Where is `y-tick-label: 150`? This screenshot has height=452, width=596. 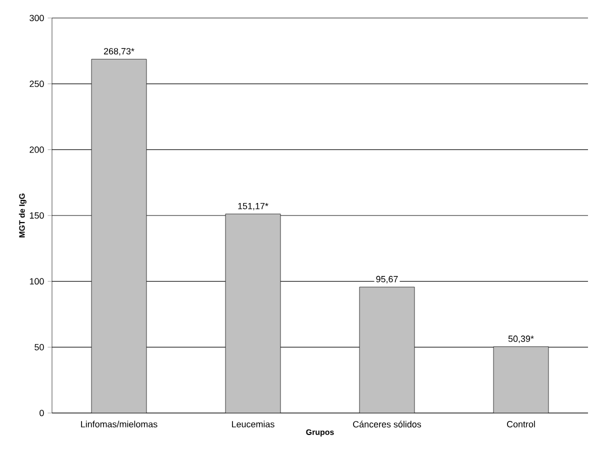 y-tick-label: 150 is located at coordinates (37, 215).